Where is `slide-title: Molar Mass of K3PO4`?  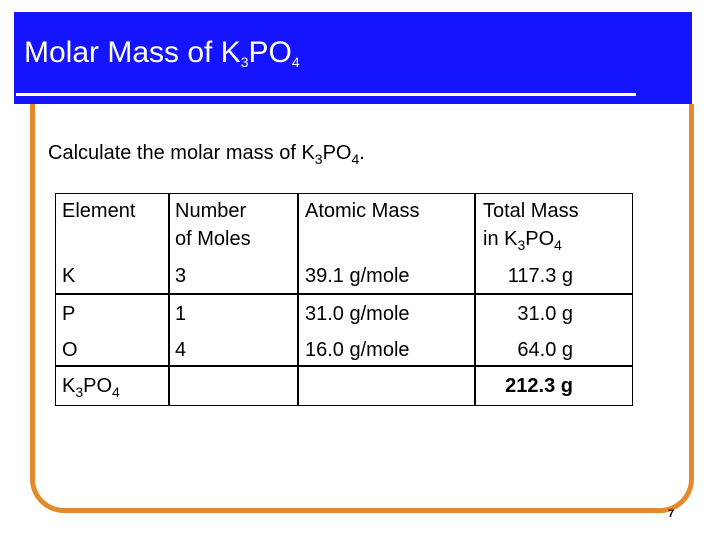
slide-title: Molar Mass of K3PO4 is located at coordinates (162, 53).